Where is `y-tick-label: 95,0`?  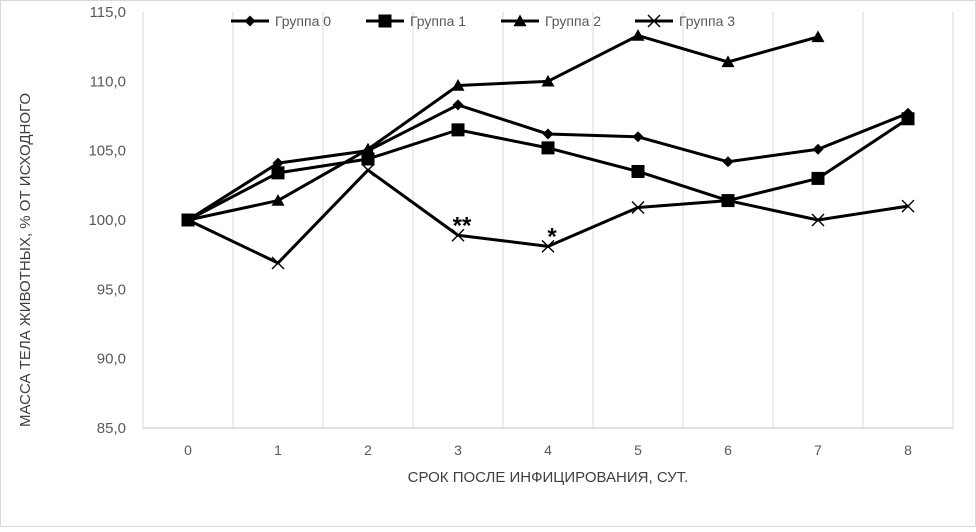 y-tick-label: 95,0 is located at coordinates (111, 289).